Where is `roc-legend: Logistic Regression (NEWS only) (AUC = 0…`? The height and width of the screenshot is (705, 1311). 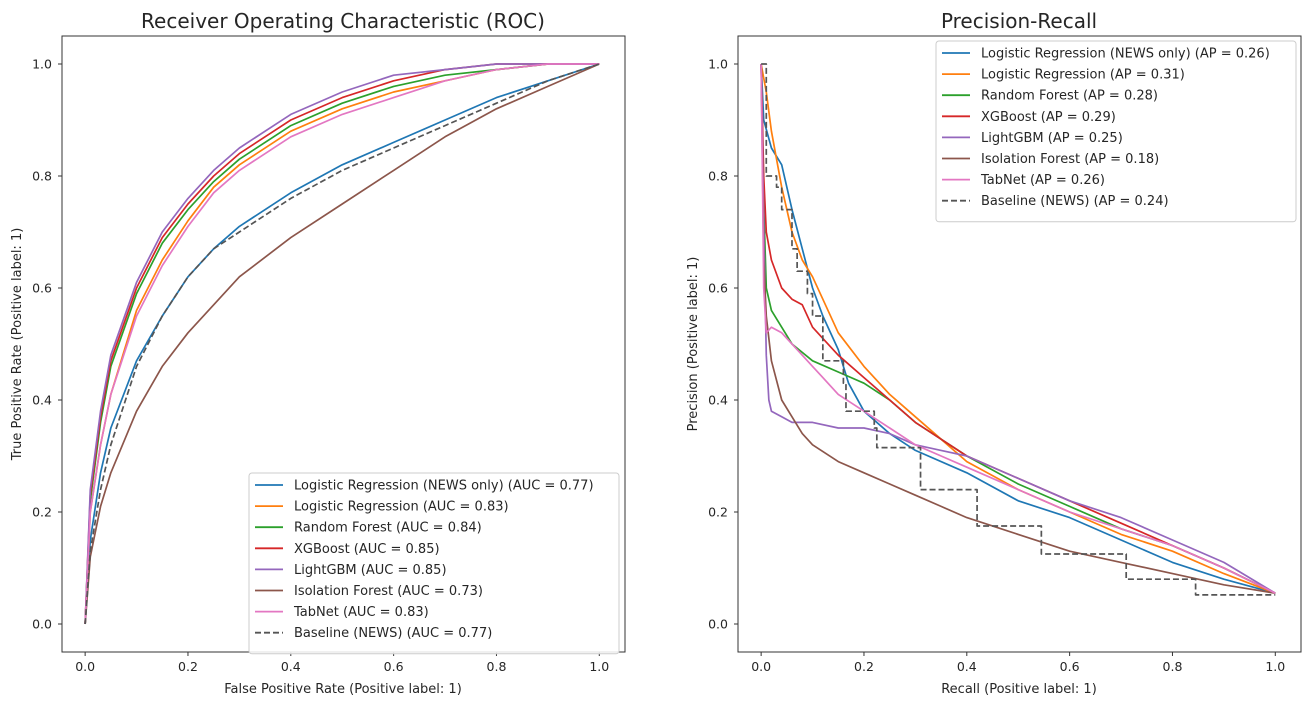
roc-legend: Logistic Regression (NEWS only) (AUC = 0… is located at coordinates (434, 563).